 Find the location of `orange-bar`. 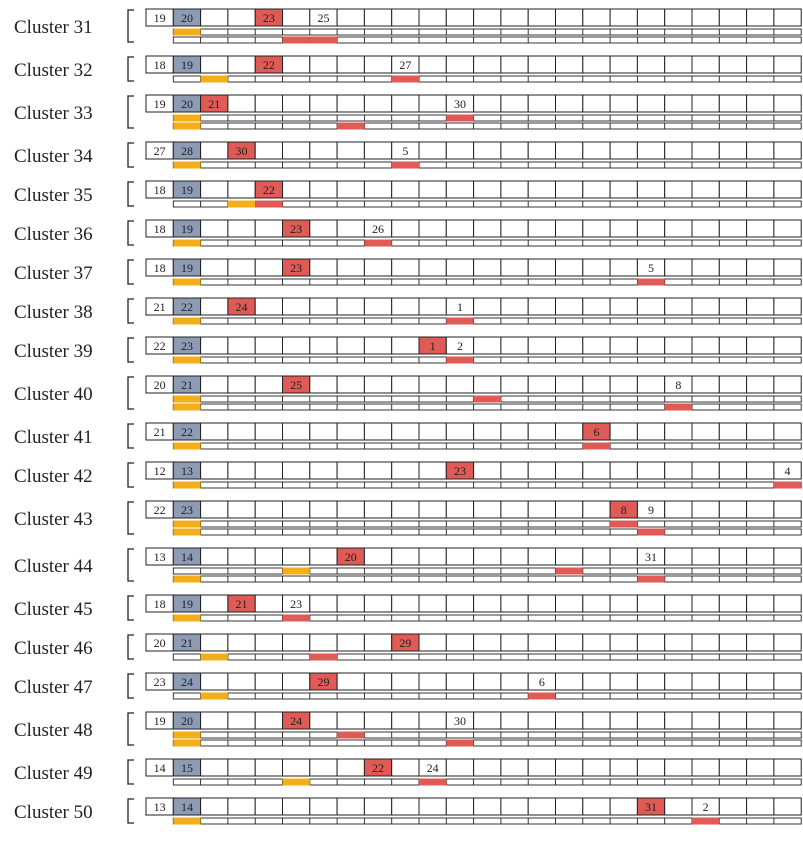

orange-bar is located at coordinates (187, 485).